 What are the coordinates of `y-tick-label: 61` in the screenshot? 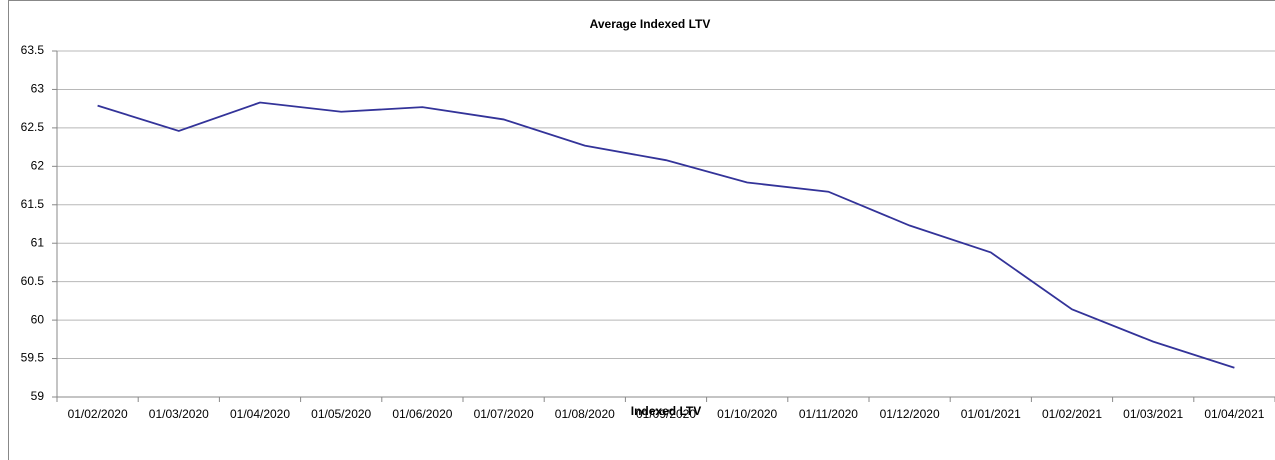 It's located at (38, 242).